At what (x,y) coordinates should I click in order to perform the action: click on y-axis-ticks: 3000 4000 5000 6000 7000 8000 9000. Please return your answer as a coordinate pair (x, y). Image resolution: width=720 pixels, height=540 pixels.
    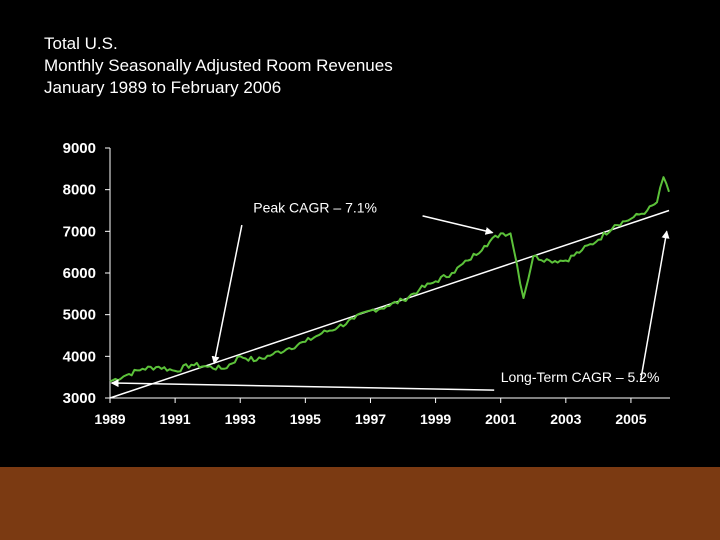
    Looking at the image, I should click on (86, 273).